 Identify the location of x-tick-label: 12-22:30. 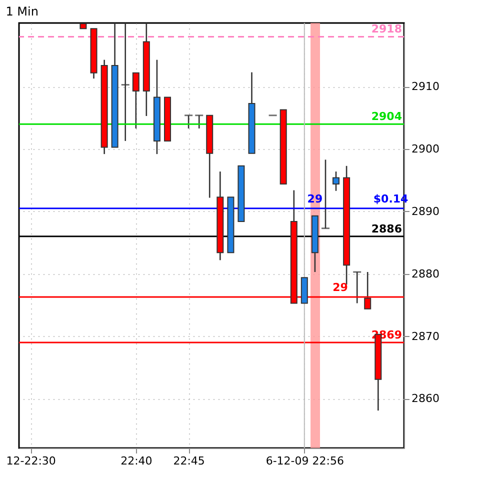
(31, 461).